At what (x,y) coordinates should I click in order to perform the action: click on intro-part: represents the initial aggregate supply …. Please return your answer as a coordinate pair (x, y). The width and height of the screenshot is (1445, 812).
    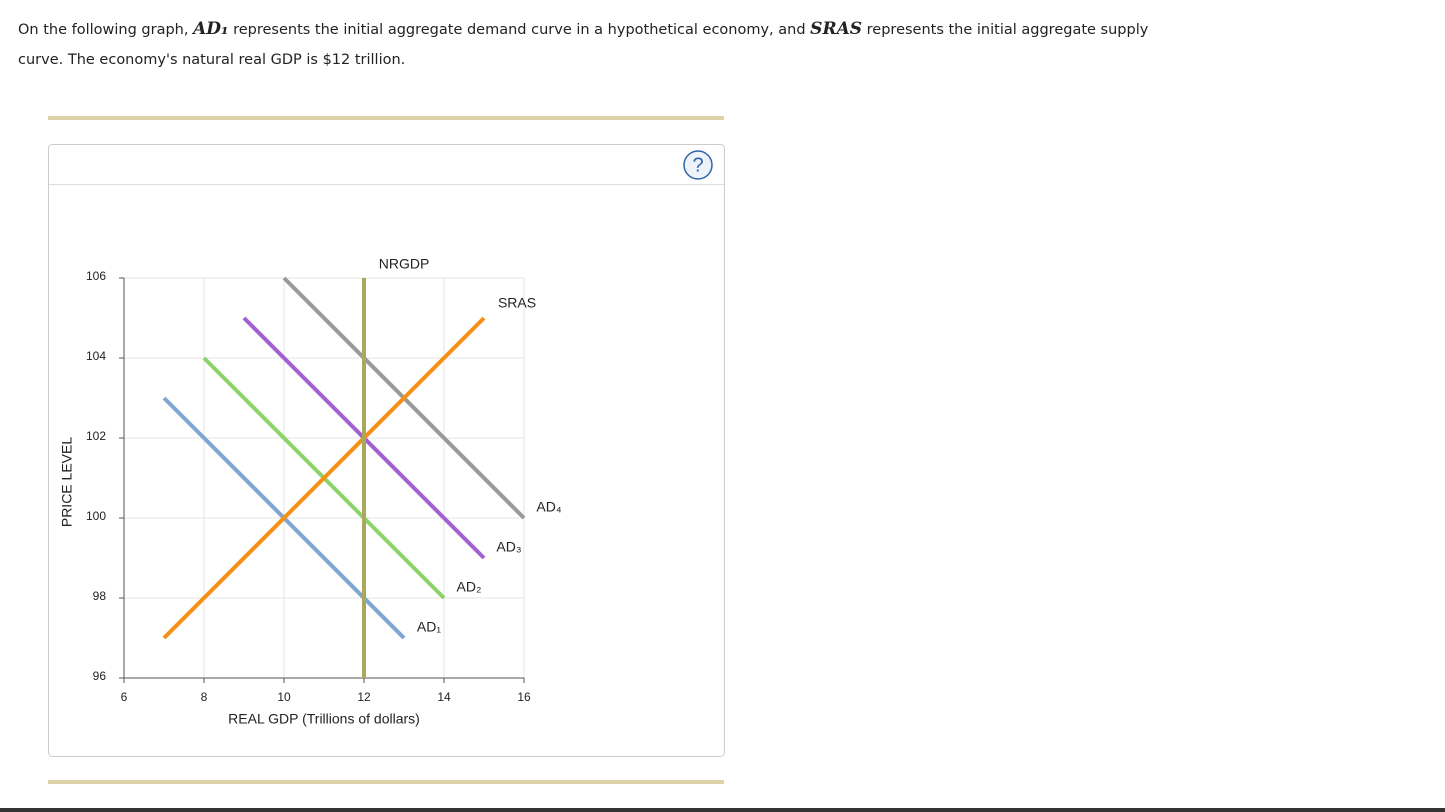
    Looking at the image, I should click on (583, 45).